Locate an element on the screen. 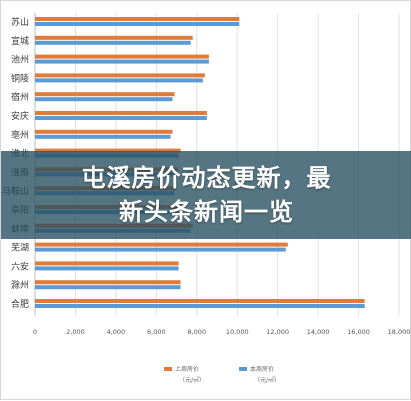  category-label: 亳州 is located at coordinates (20, 135).